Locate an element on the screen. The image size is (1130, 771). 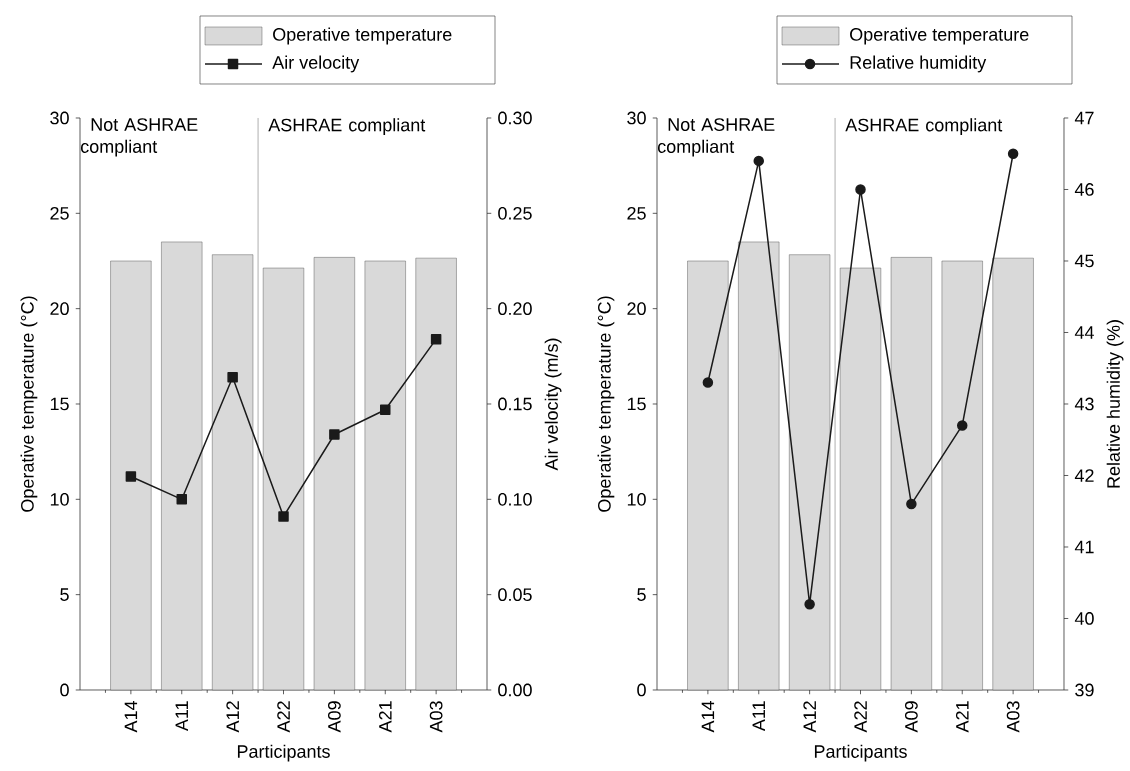
legend-label: Relative humidity is located at coordinates (918, 64).